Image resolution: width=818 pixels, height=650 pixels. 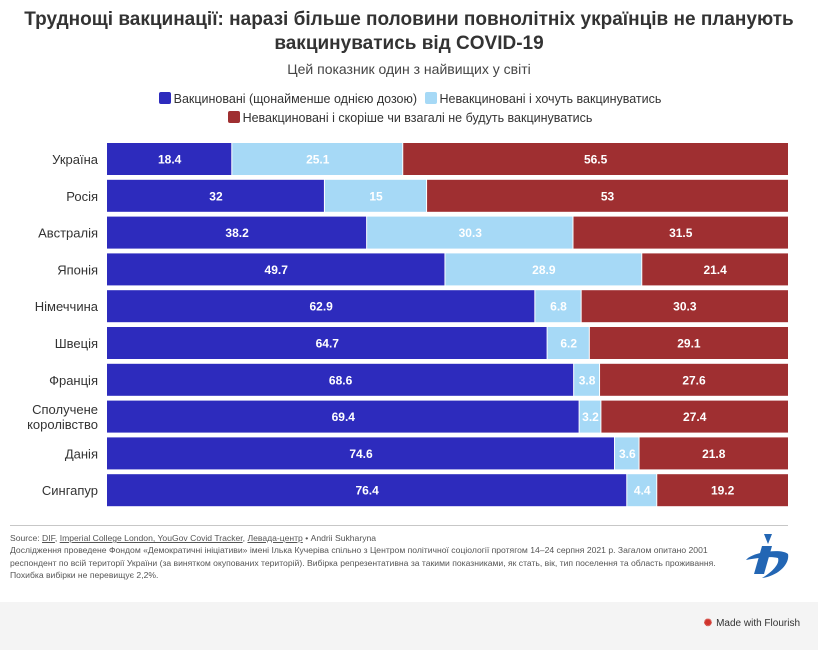 I want to click on made-with-flourish: ✺ Made with Flourish, so click(x=752, y=623).